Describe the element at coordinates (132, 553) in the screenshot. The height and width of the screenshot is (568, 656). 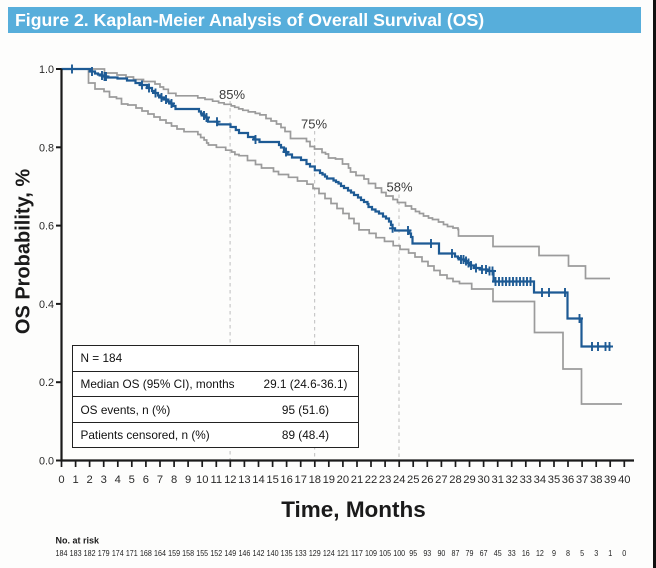
I see `svg-text: 171` at that location.